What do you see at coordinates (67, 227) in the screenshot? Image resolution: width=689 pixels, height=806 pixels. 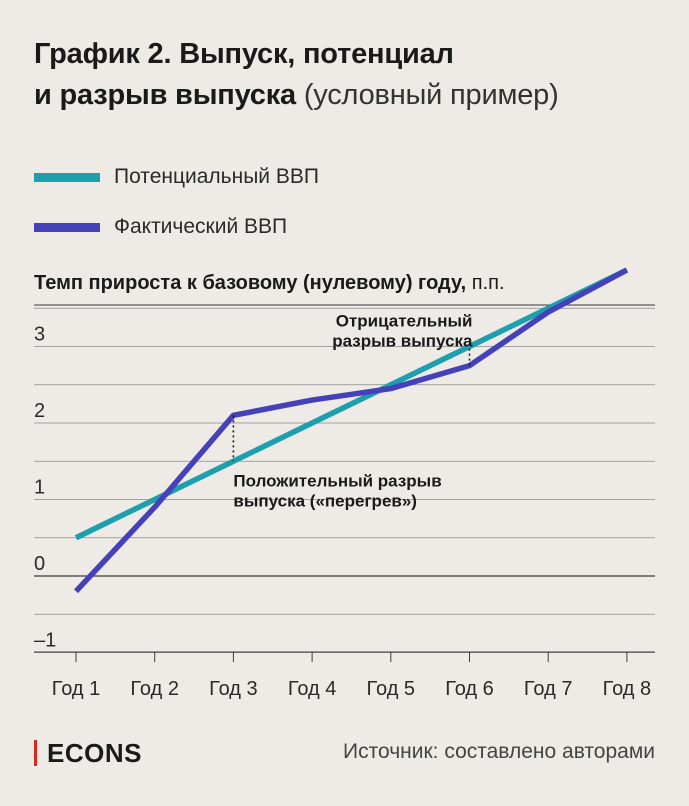 I see `legend-swatch-actual` at bounding box center [67, 227].